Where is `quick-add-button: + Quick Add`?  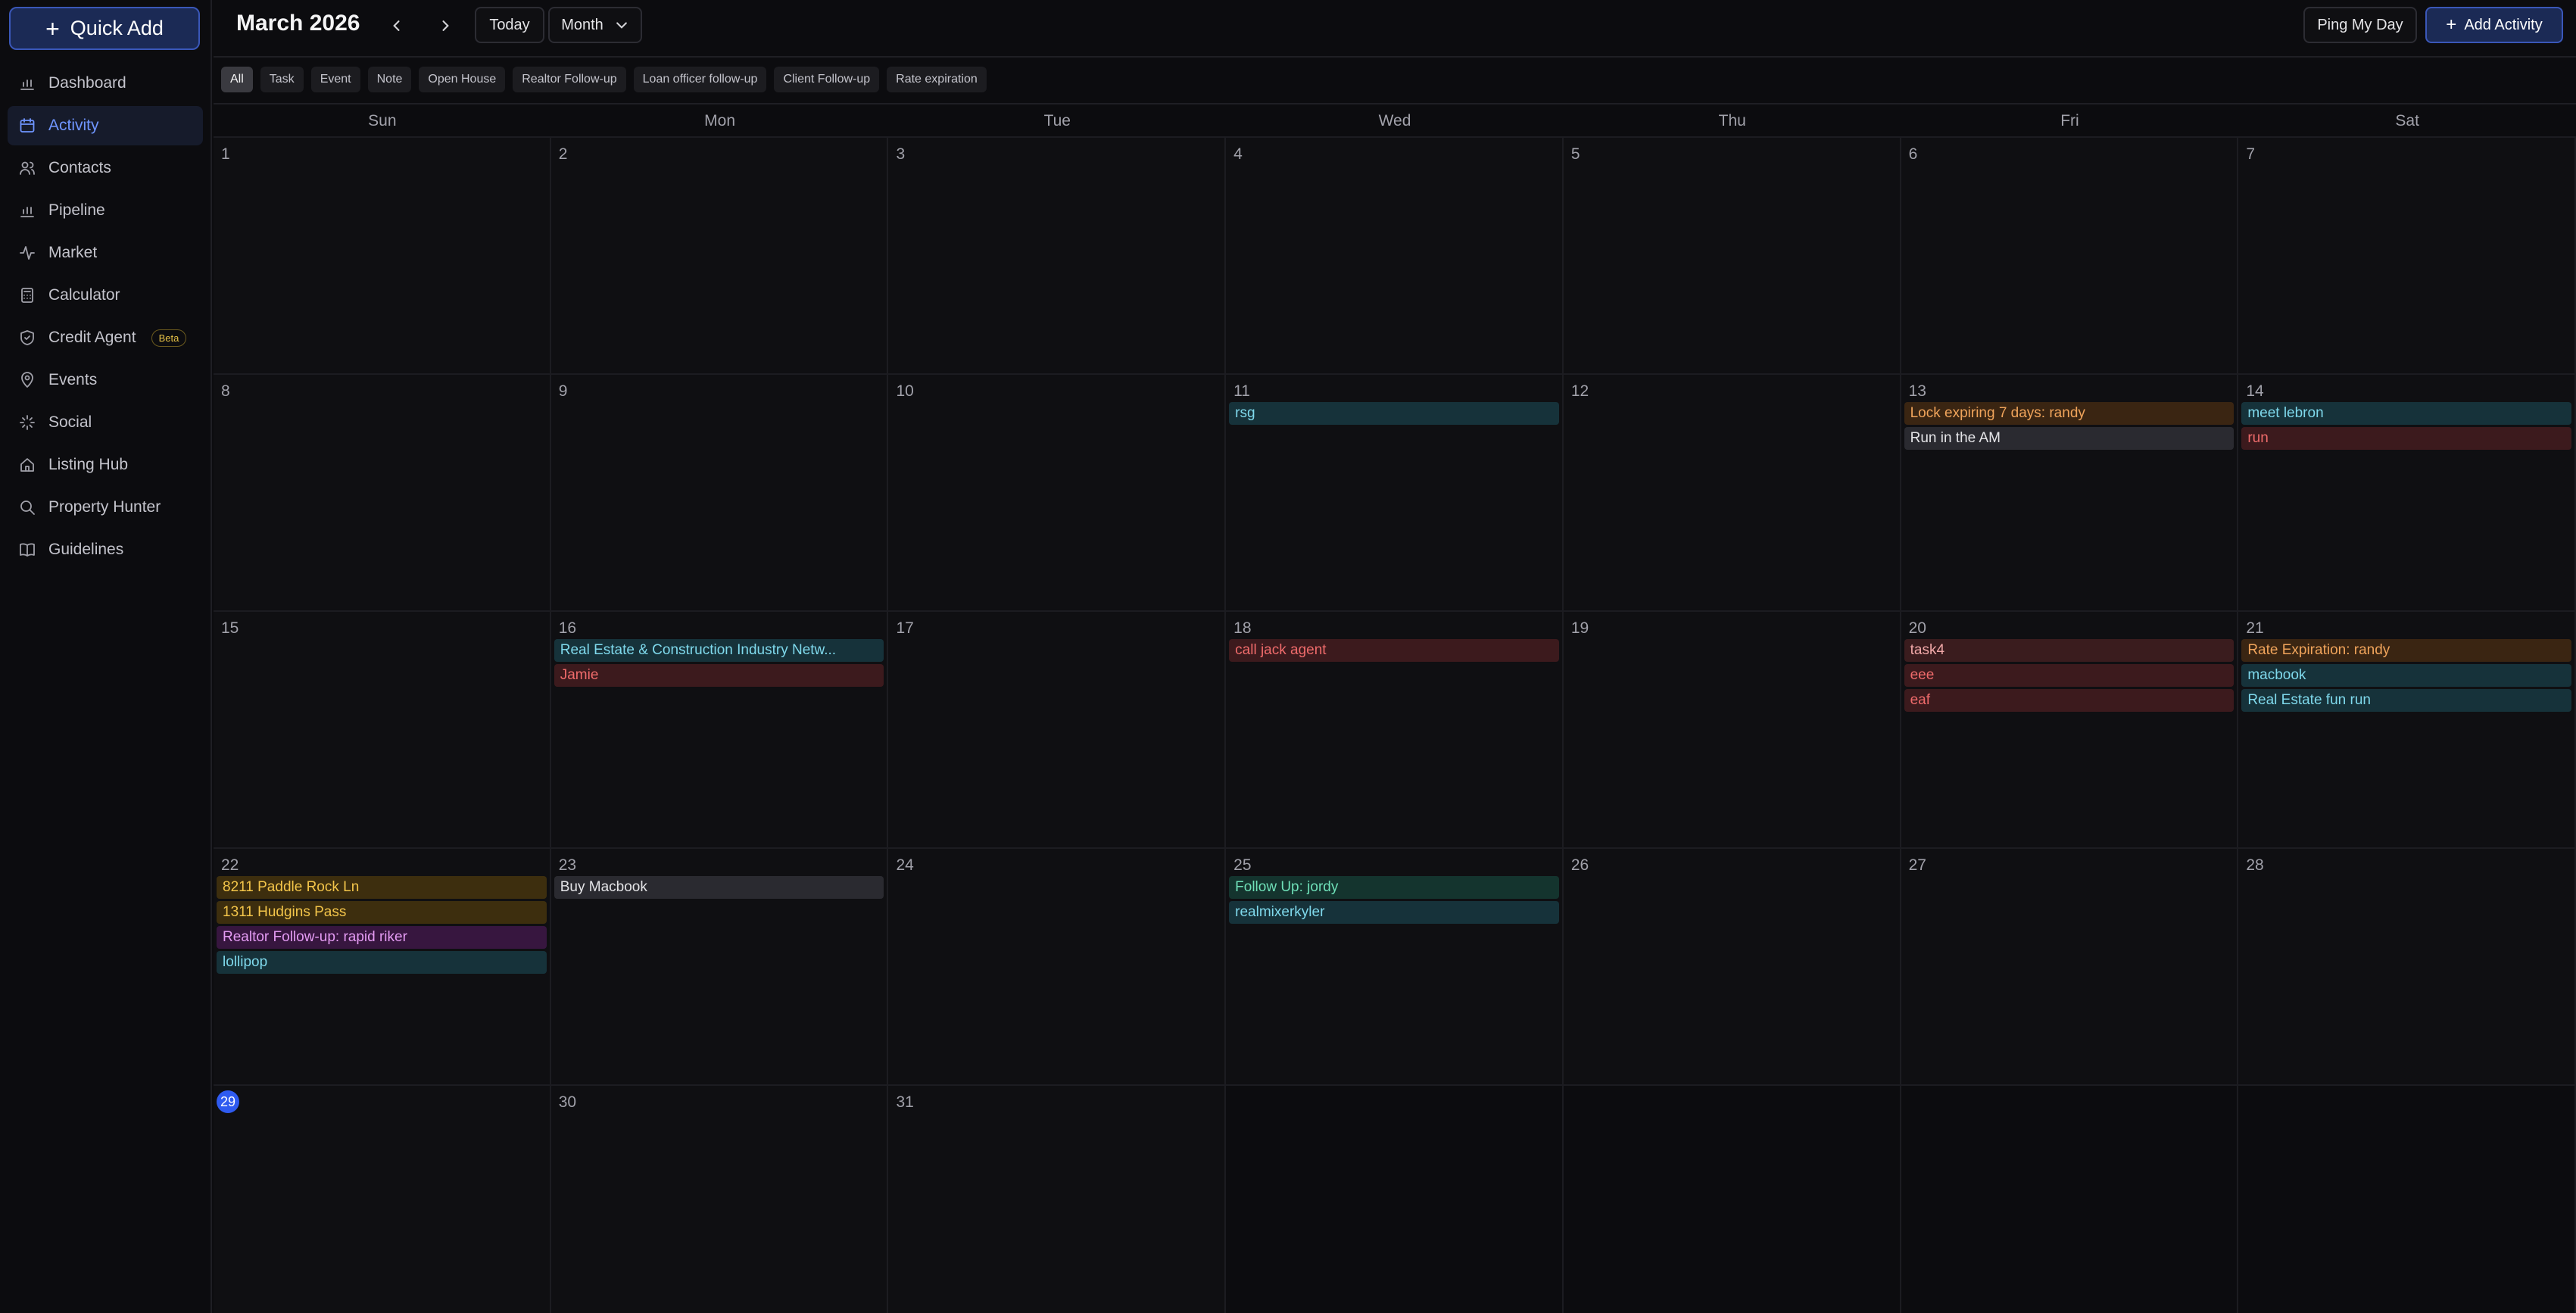
quick-add-button: + Quick Add is located at coordinates (104, 28).